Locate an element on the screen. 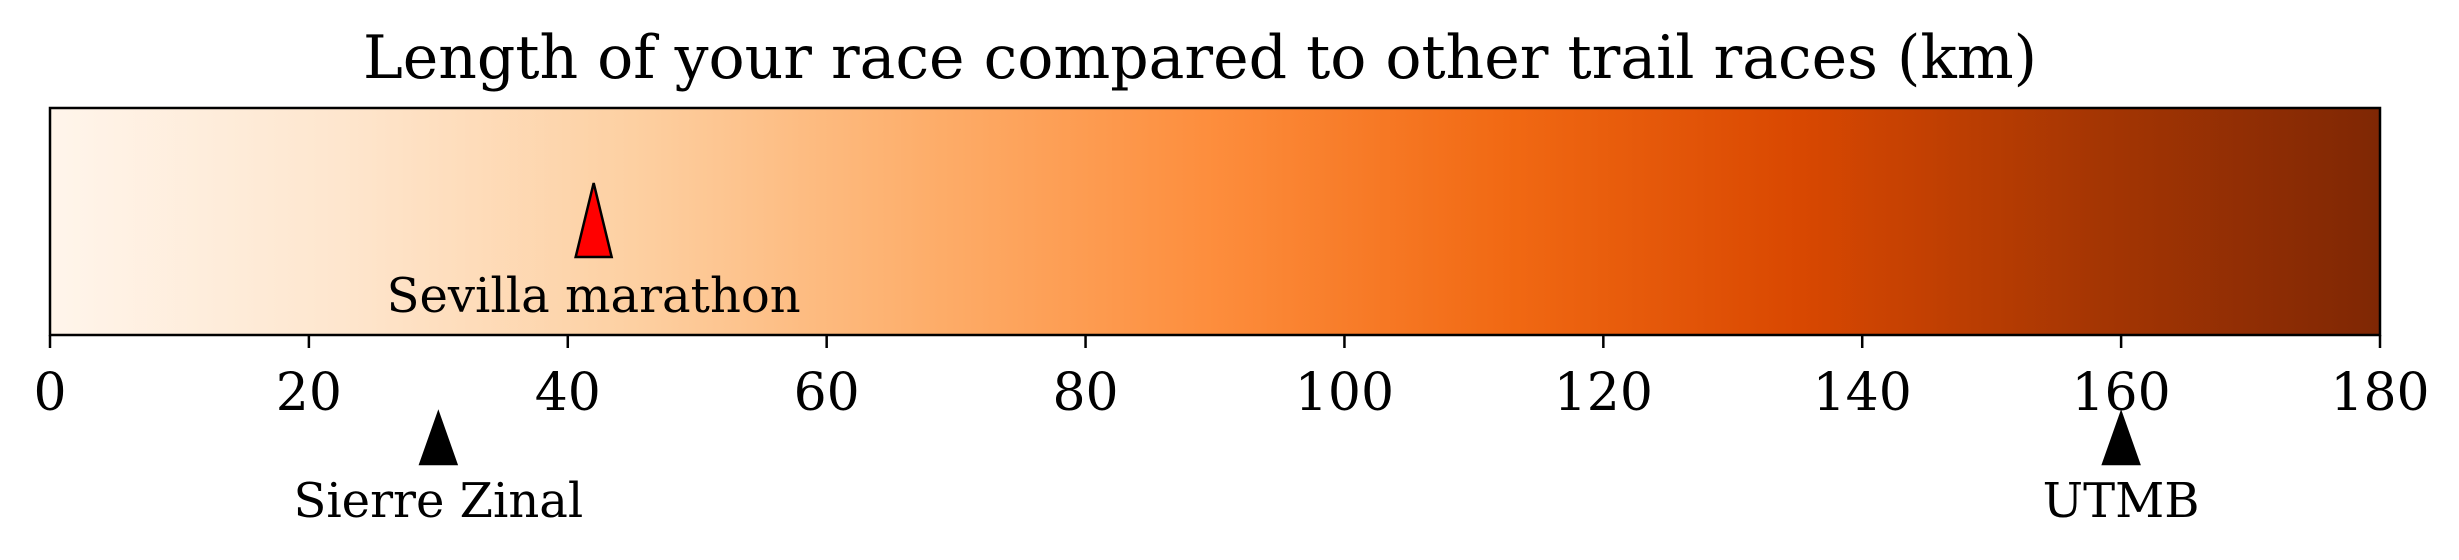  reference-race-label: UTMB is located at coordinates (2121, 501).